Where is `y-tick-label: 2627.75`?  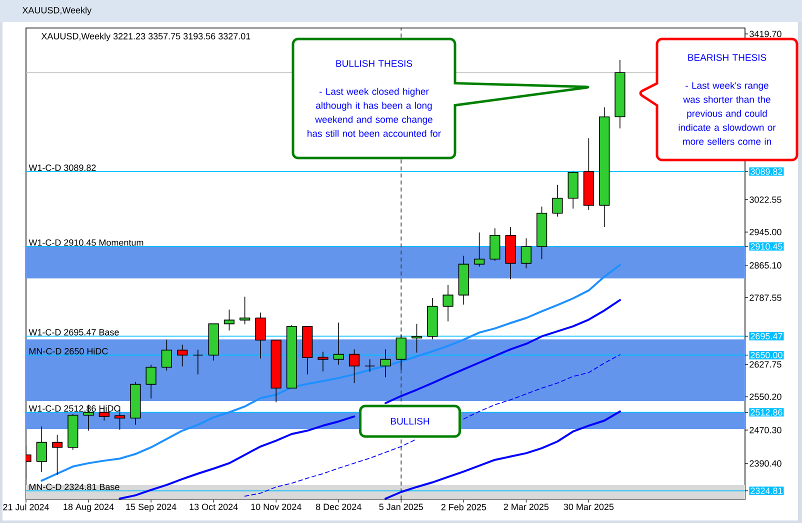
y-tick-label: 2627.75 is located at coordinates (766, 364).